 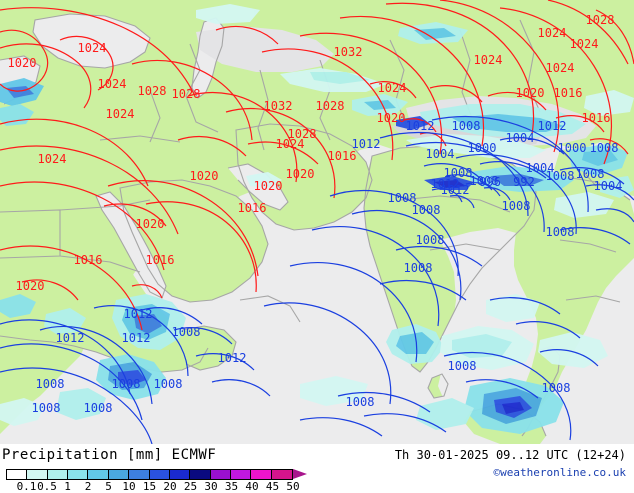 What do you see at coordinates (490, 182) in the screenshot?
I see `isobar-label: 996` at bounding box center [490, 182].